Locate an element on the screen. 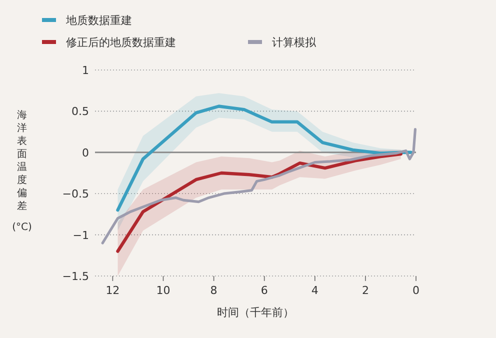 Image resolution: width=496 pixels, height=338 pixels. x-tick-label: 6 is located at coordinates (264, 290).